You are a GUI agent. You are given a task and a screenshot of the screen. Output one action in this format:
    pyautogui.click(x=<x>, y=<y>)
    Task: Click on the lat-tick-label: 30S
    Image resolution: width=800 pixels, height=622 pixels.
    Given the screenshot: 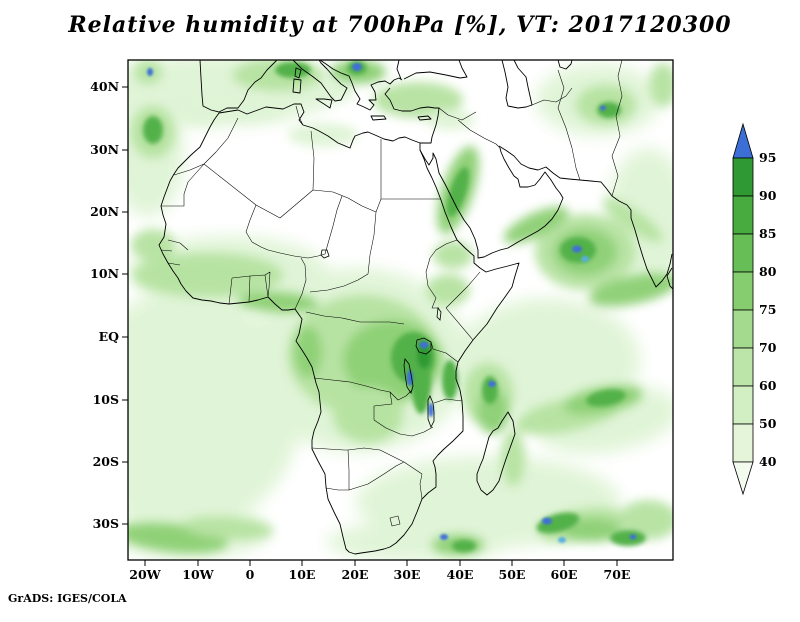 What is the action you would take?
    pyautogui.click(x=106, y=523)
    